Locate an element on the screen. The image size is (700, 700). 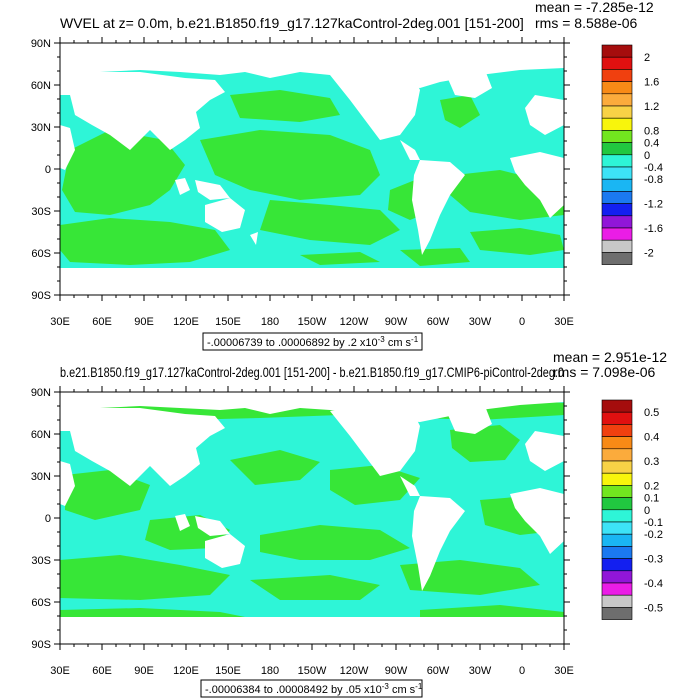
panel-2-rms: rms = 7.098e-06 is located at coordinates (604, 372).